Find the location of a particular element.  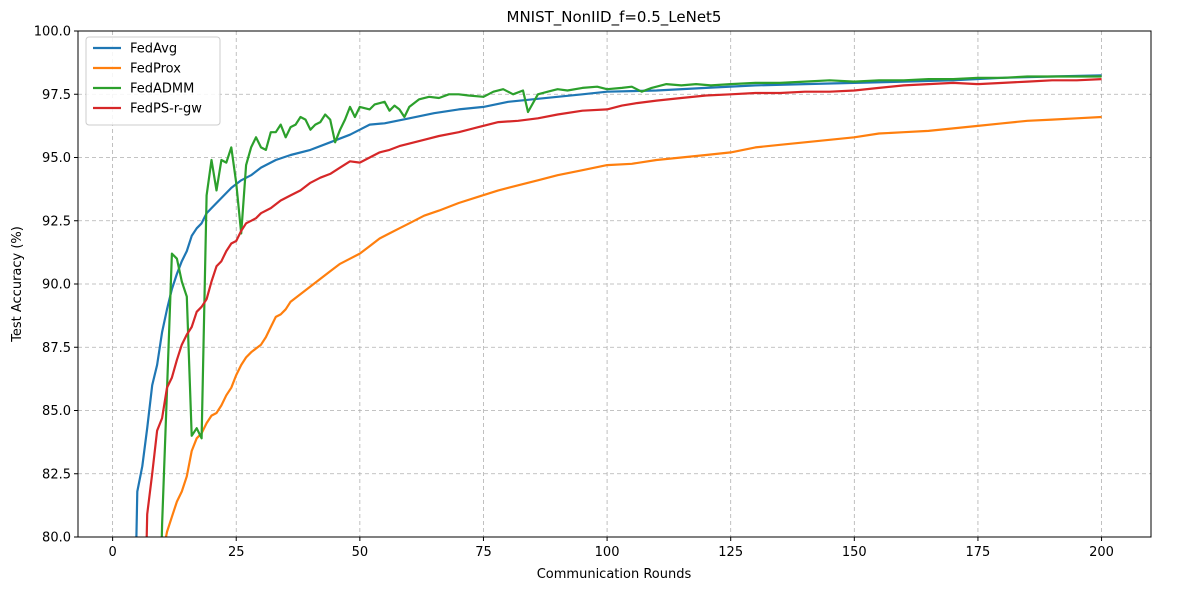

x-tick-label: 125 is located at coordinates (730, 552).